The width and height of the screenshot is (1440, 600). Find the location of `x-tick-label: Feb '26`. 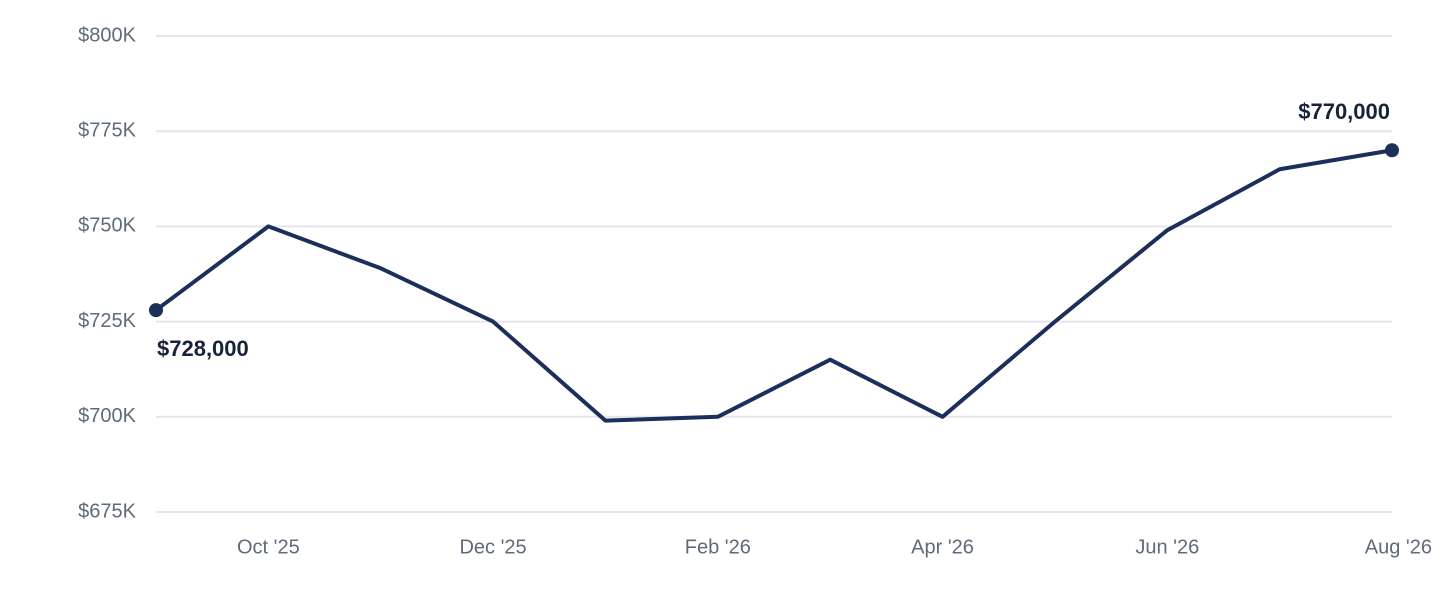

x-tick-label: Feb '26 is located at coordinates (718, 547).